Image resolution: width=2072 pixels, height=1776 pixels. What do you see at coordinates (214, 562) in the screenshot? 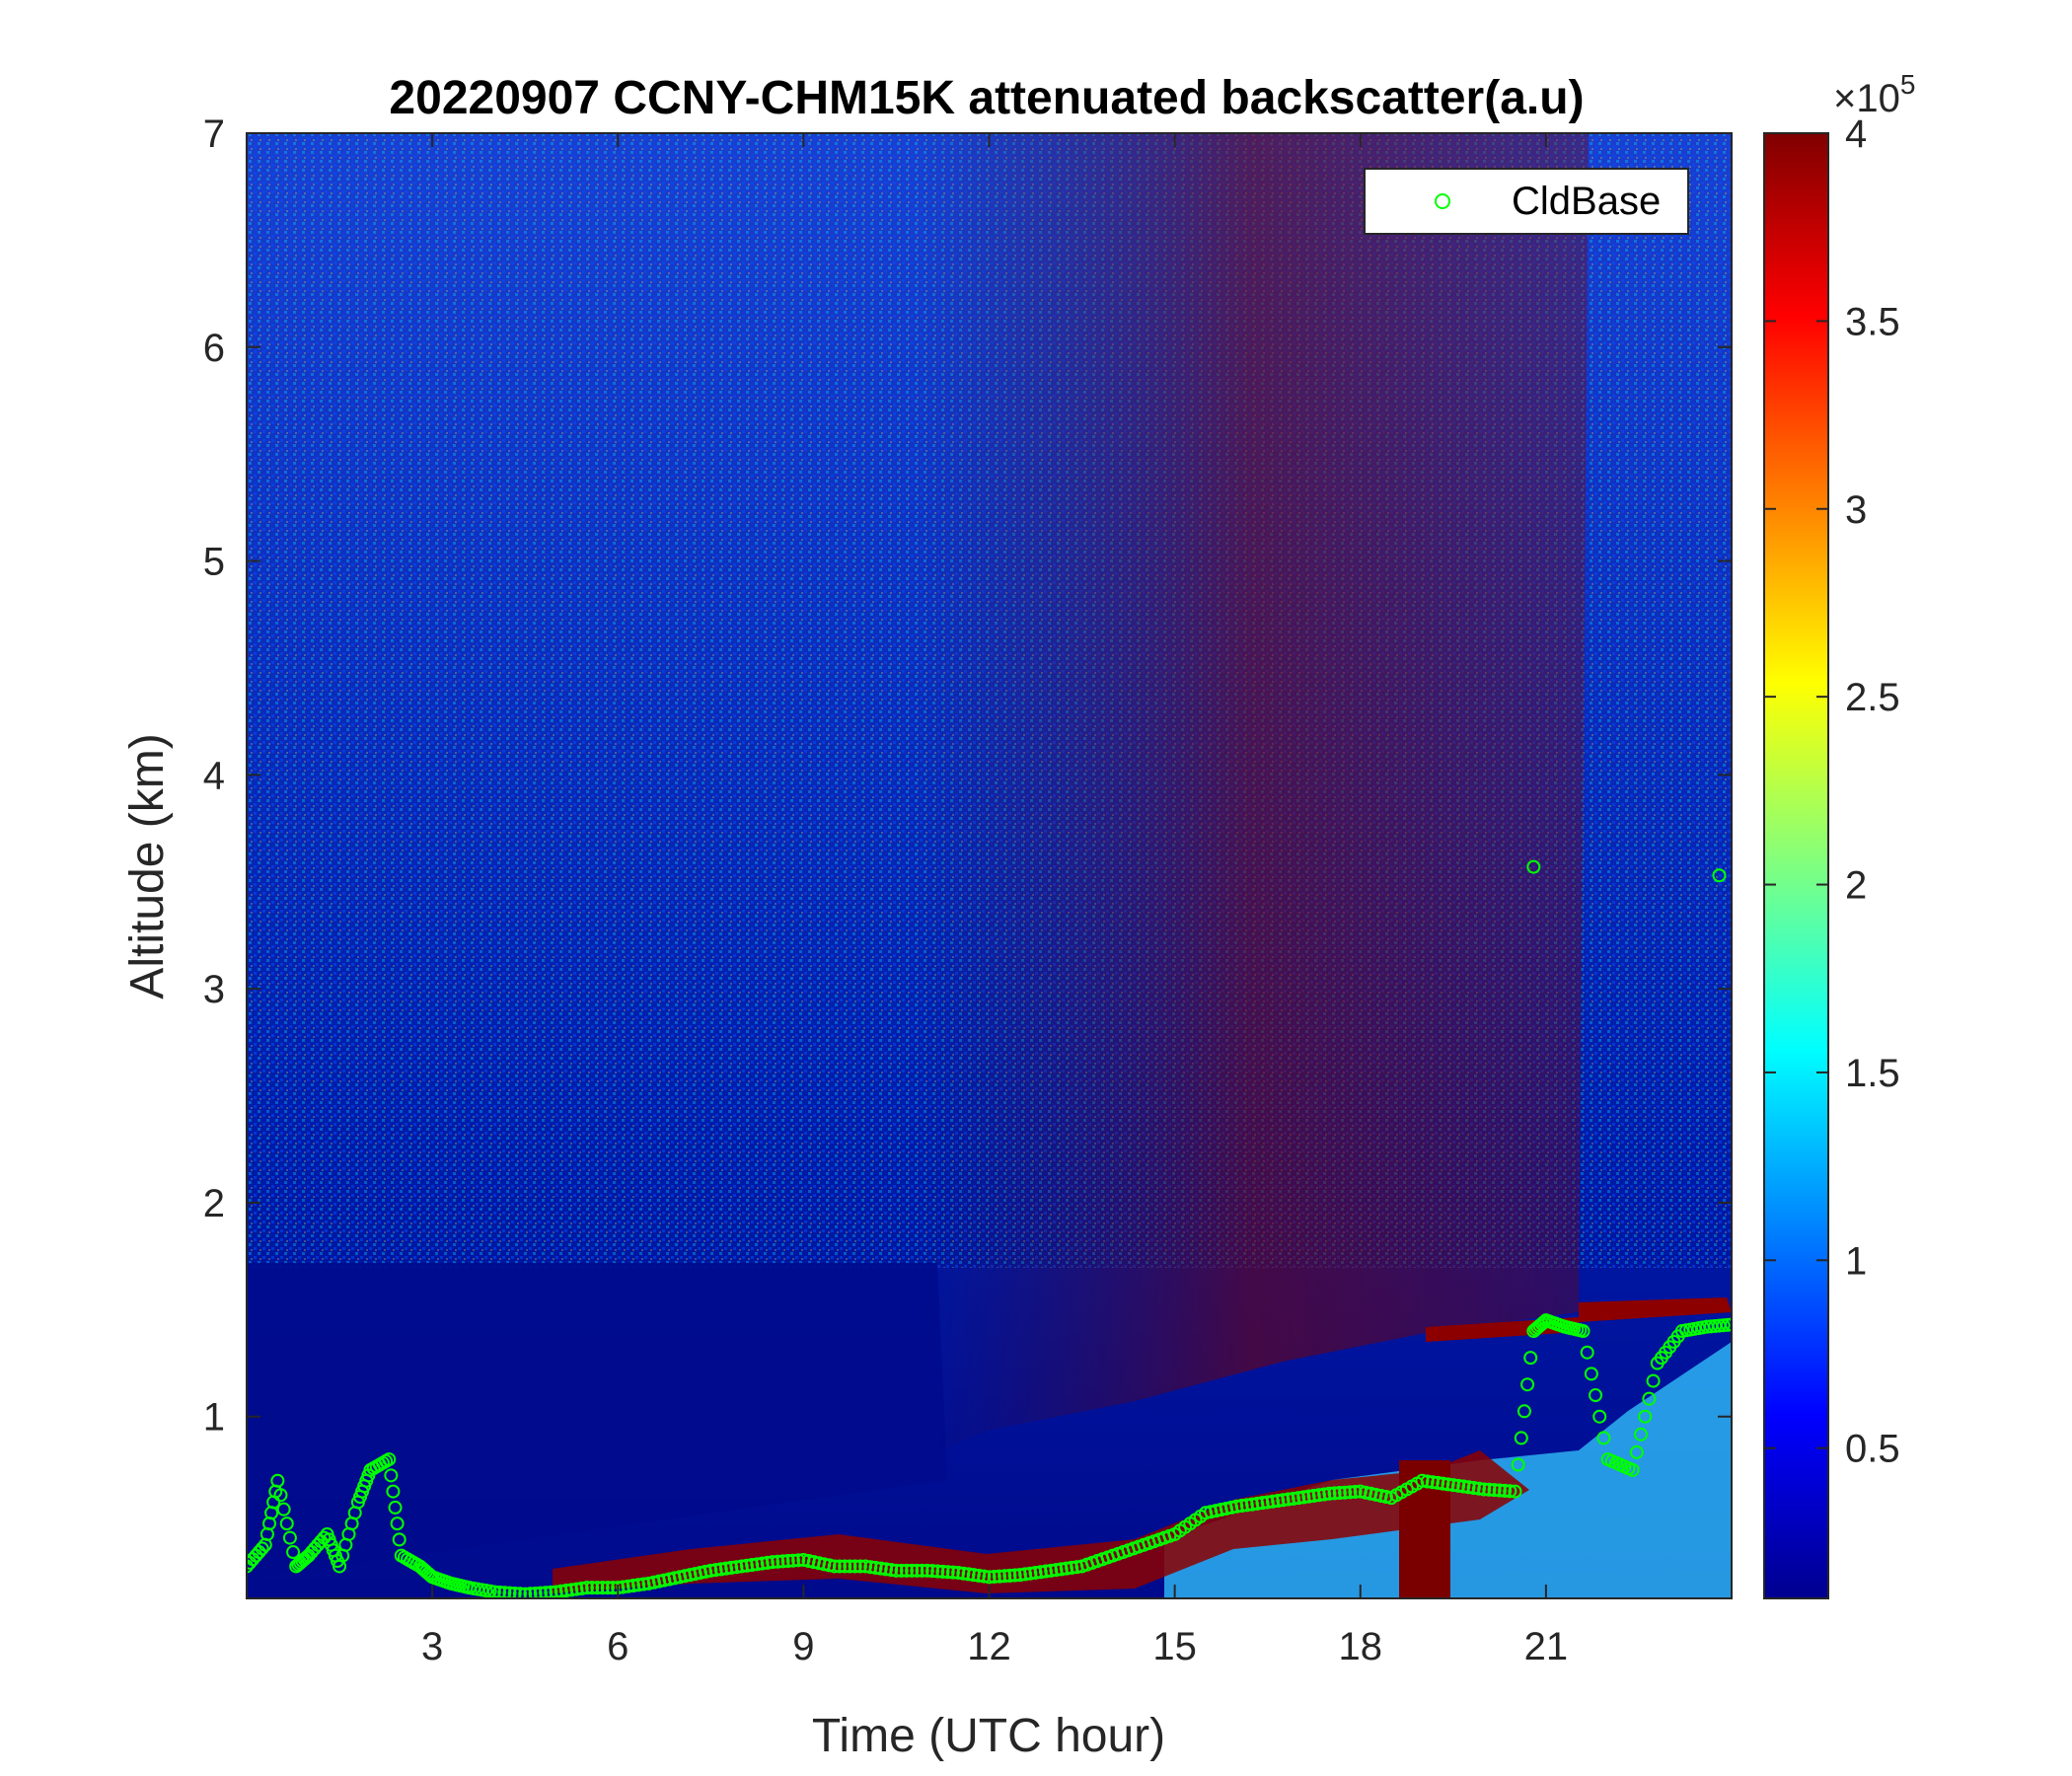
I see `y-tick-label: 5` at bounding box center [214, 562].